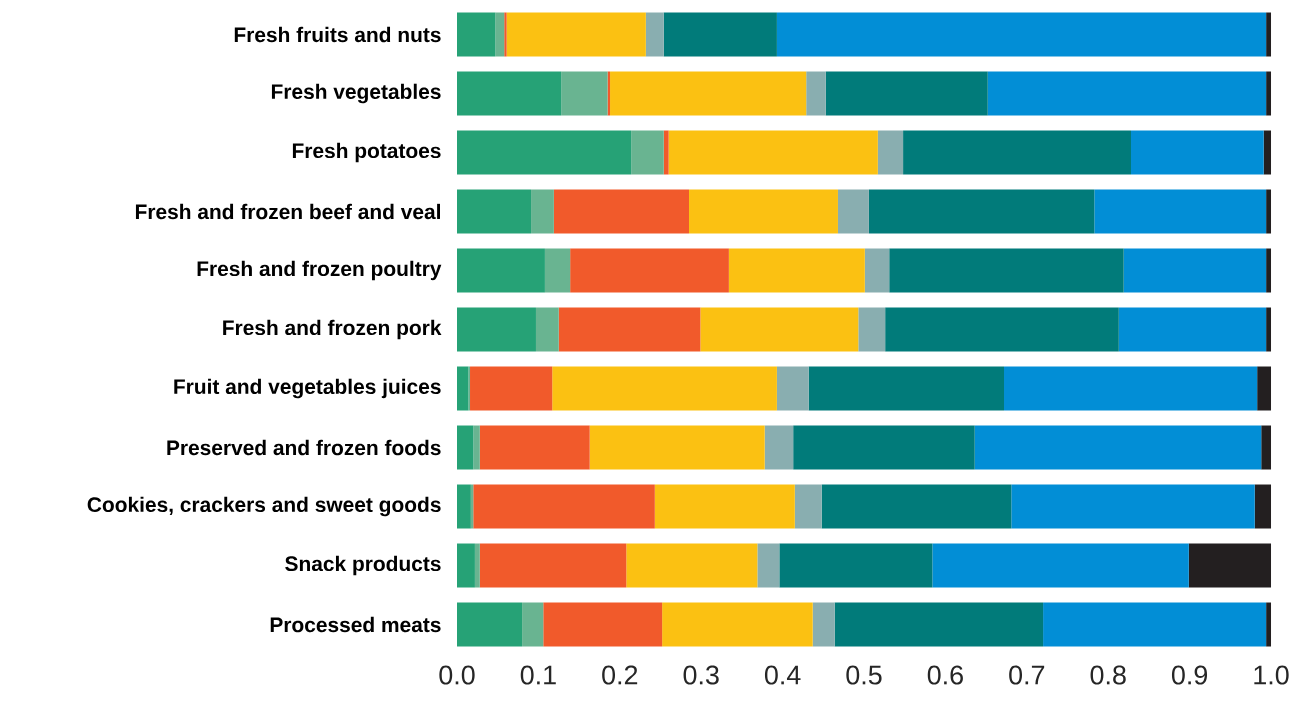 This screenshot has height=702, width=1304. What do you see at coordinates (366, 152) in the screenshot?
I see `y-tick-label: Fresh potatoes` at bounding box center [366, 152].